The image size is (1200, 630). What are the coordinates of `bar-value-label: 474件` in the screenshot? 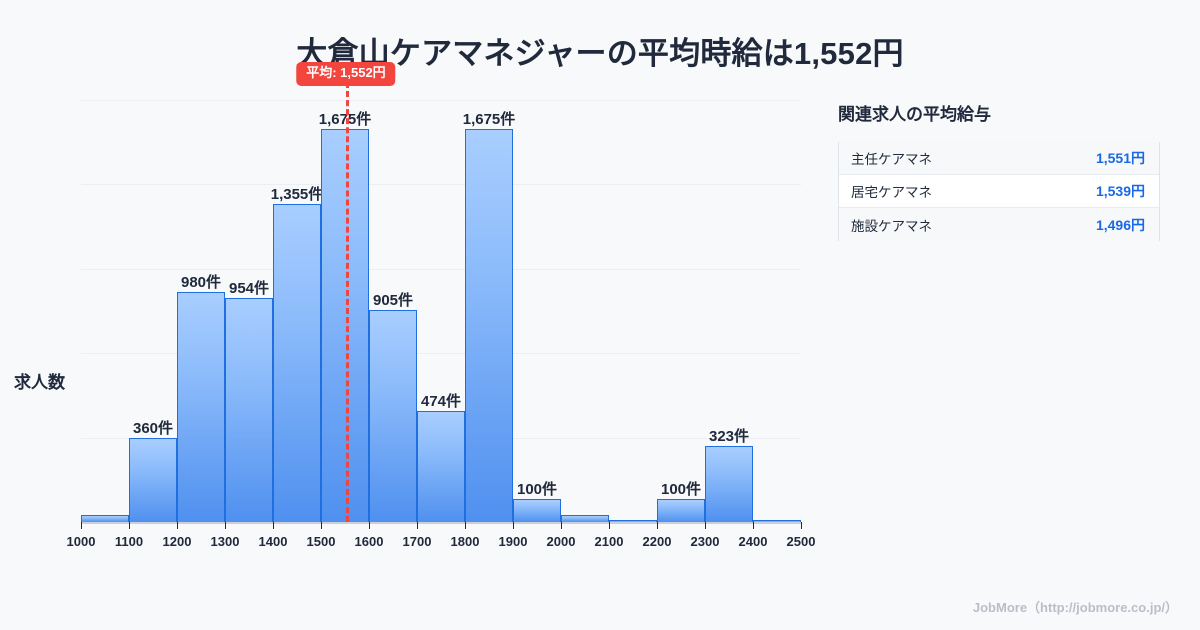 It's located at (441, 401).